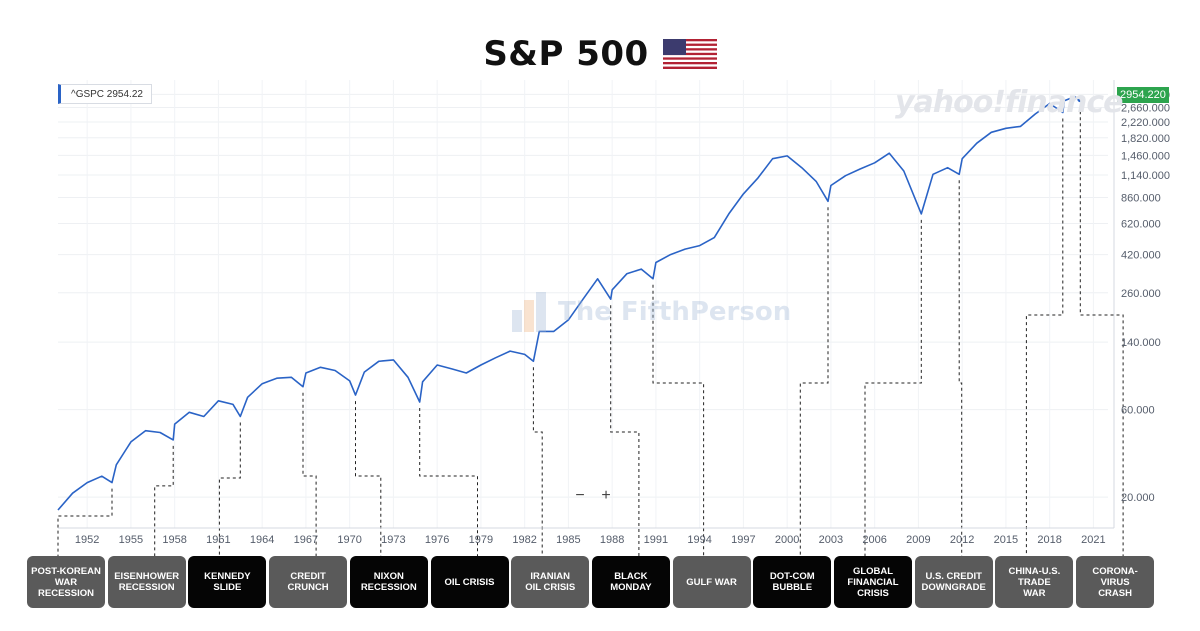 Image resolution: width=1200 pixels, height=631 pixels. Describe the element at coordinates (918, 540) in the screenshot. I see `x-tick-label: 2009` at that location.